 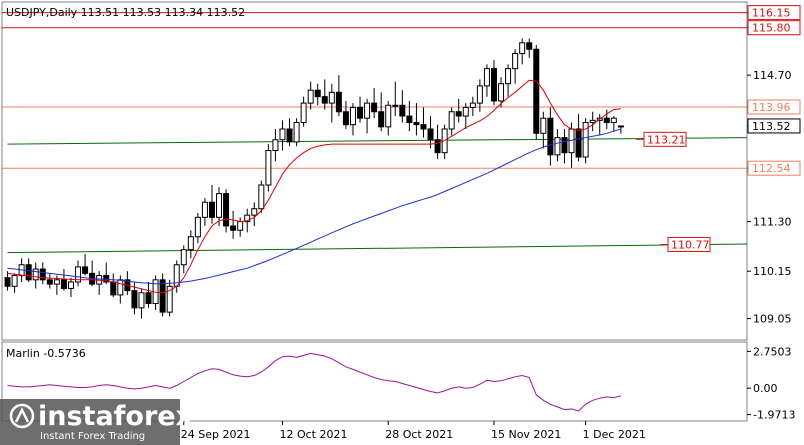 I want to click on y-tick-label: 110.15, so click(x=772, y=271).